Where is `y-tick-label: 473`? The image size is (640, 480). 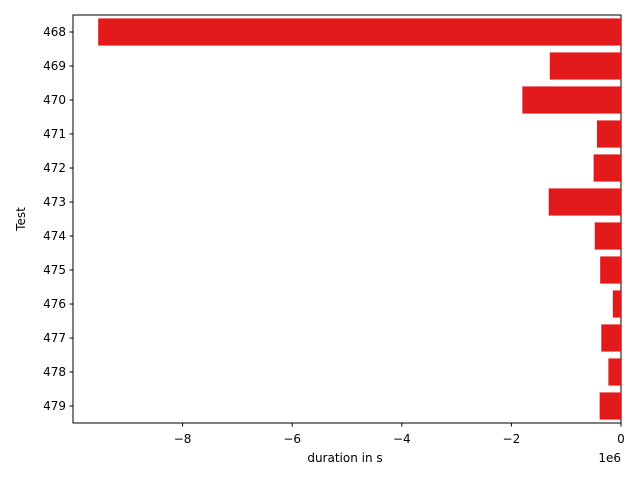
y-tick-label: 473 is located at coordinates (54, 202).